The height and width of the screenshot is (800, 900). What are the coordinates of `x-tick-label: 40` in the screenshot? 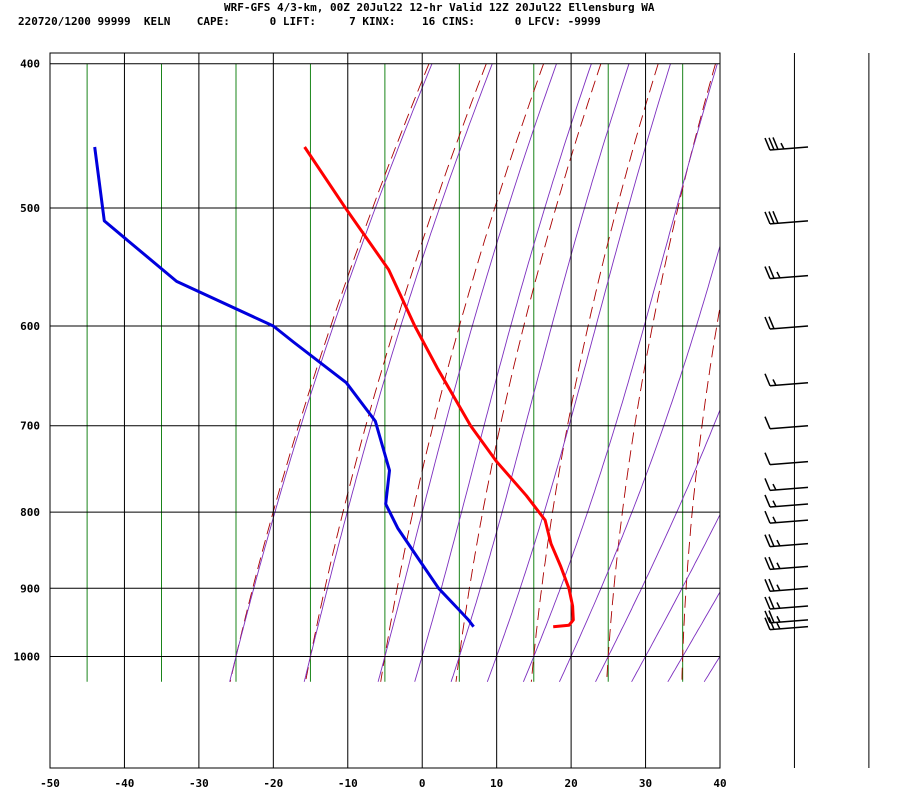 It's located at (719, 783).